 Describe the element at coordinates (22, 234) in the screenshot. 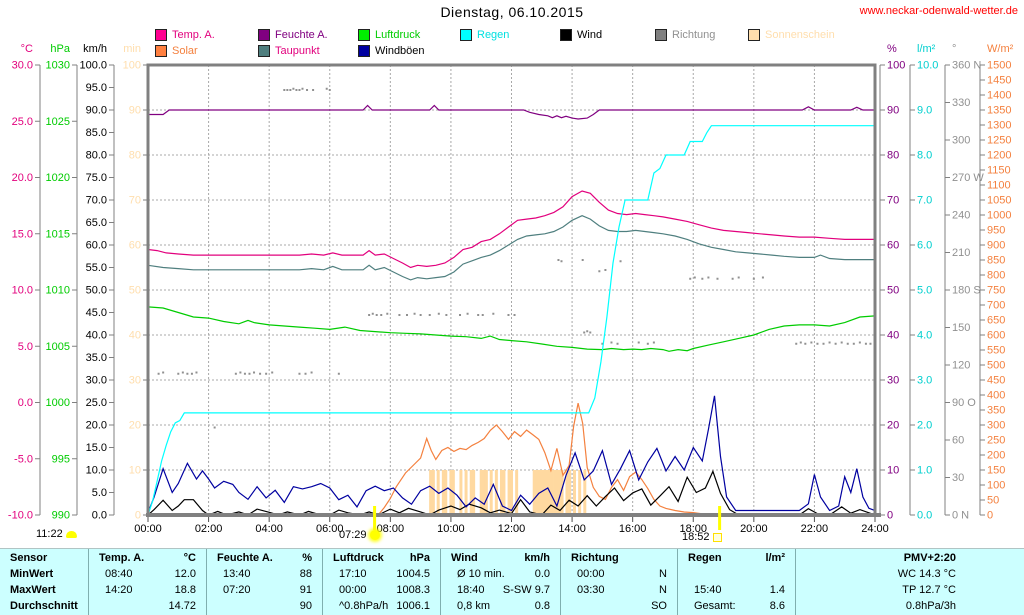

I see `y-tick-label: 15.0` at that location.